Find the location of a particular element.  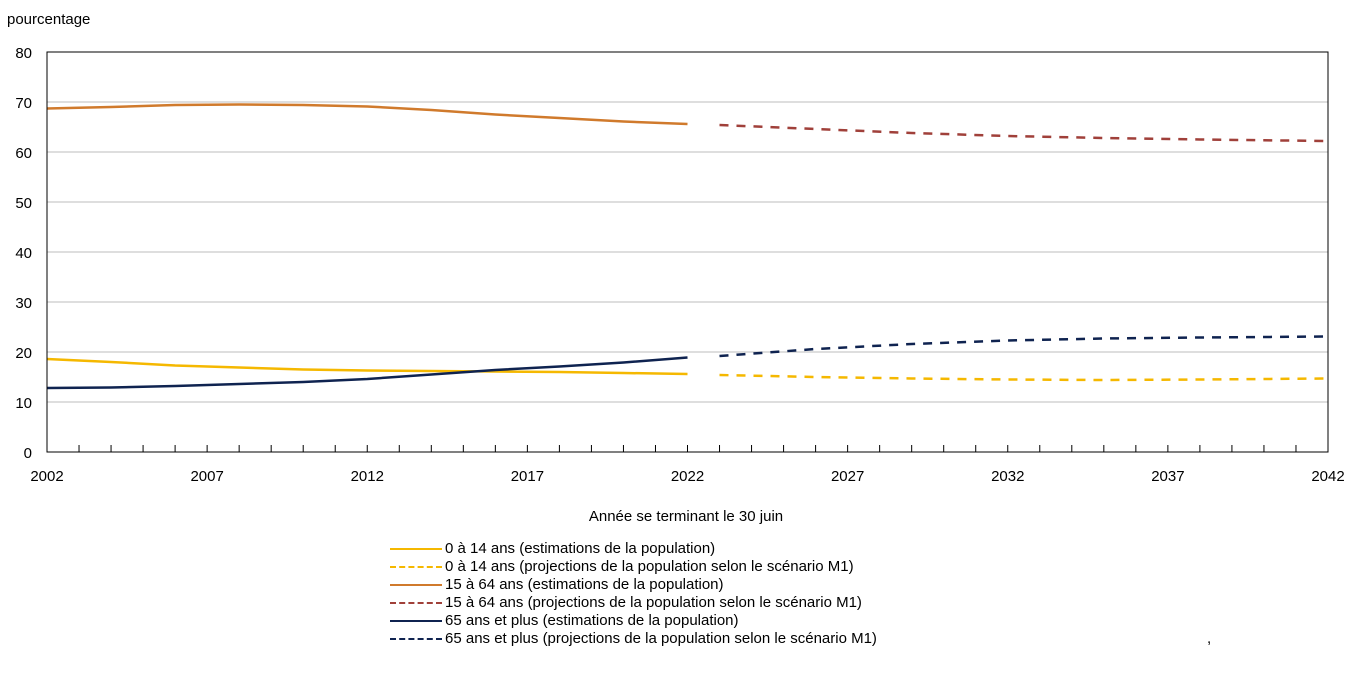

y-tick-label: 40 is located at coordinates (23, 253).